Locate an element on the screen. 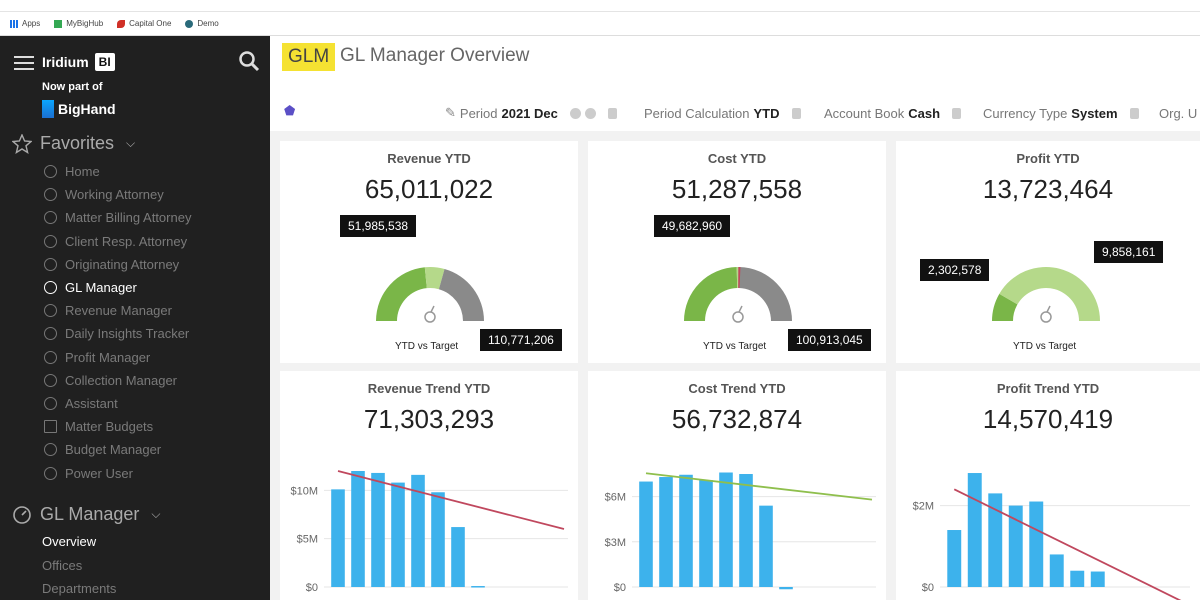 The image size is (1200, 600). gauge-right-tag: 110,771,206 is located at coordinates (521, 340).